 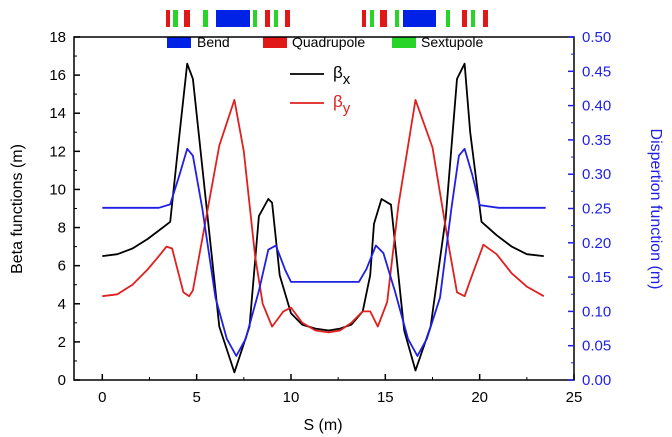 What do you see at coordinates (342, 104) in the screenshot?
I see `legend-label-beta-y: βy` at bounding box center [342, 104].